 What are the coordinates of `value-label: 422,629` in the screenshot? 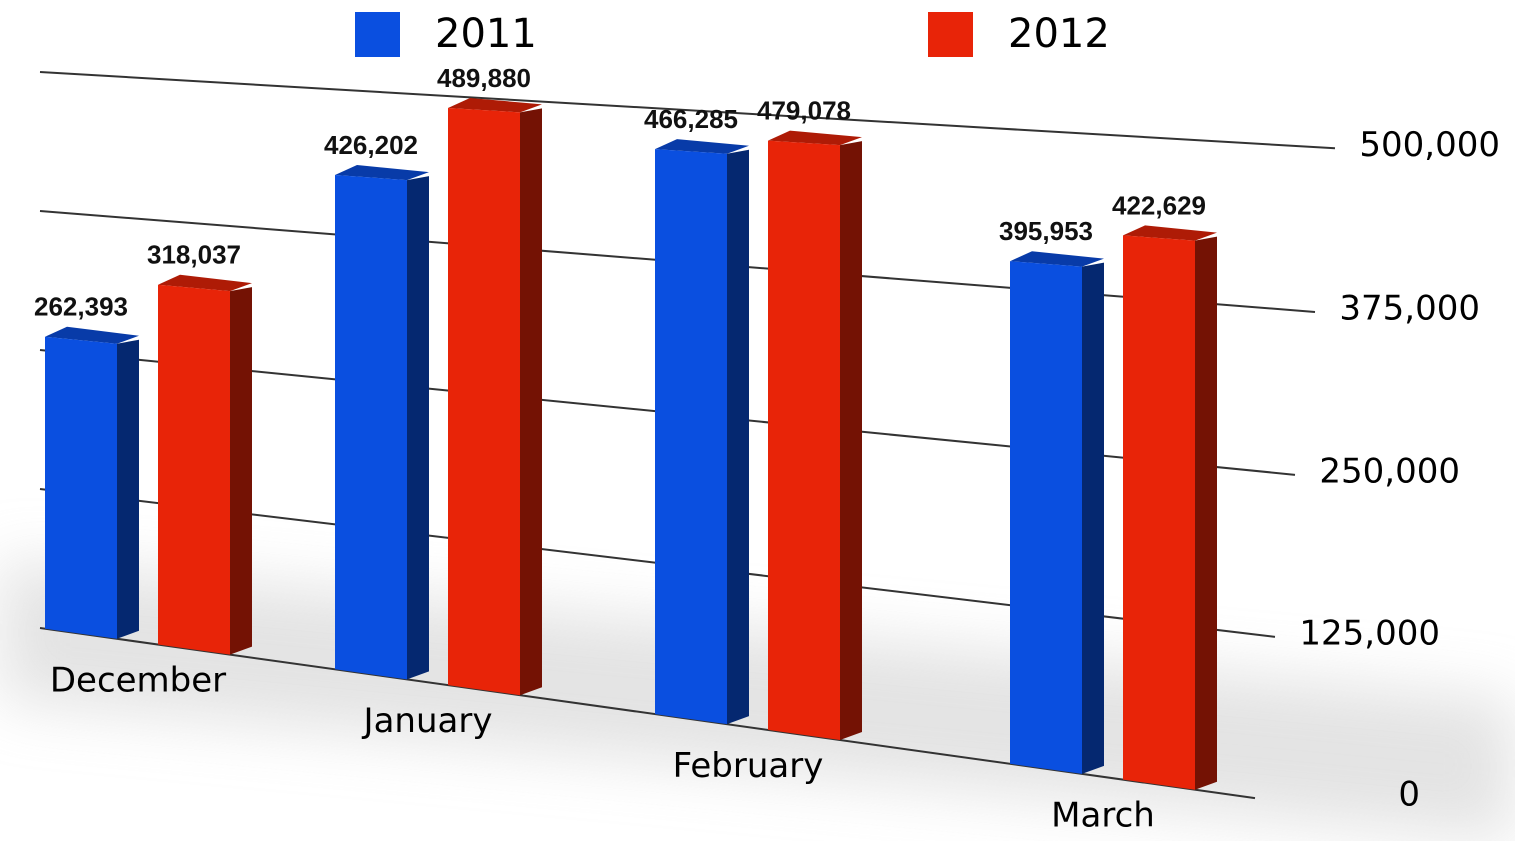 It's located at (1159, 205).